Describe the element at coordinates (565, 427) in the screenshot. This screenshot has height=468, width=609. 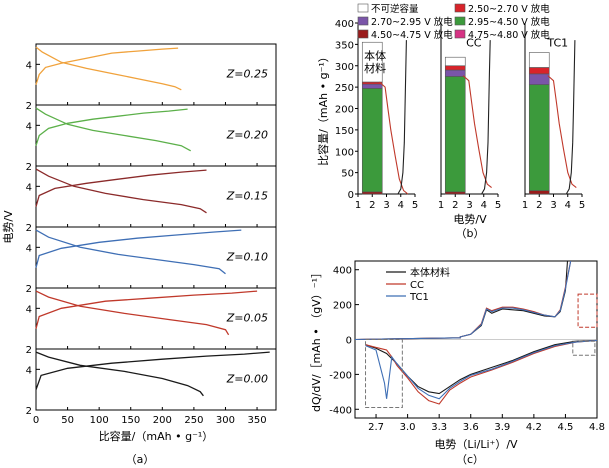
I see `x-tick-label: 4.5` at that location.